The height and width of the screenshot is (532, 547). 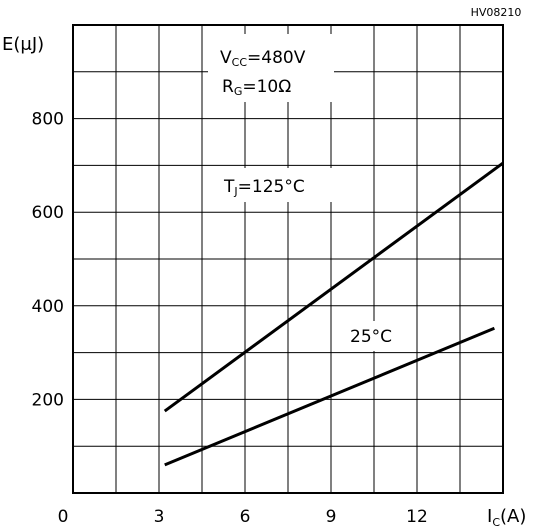 What do you see at coordinates (276, 185) in the screenshot?
I see `series-label-125c: TJ=125°C` at bounding box center [276, 185].